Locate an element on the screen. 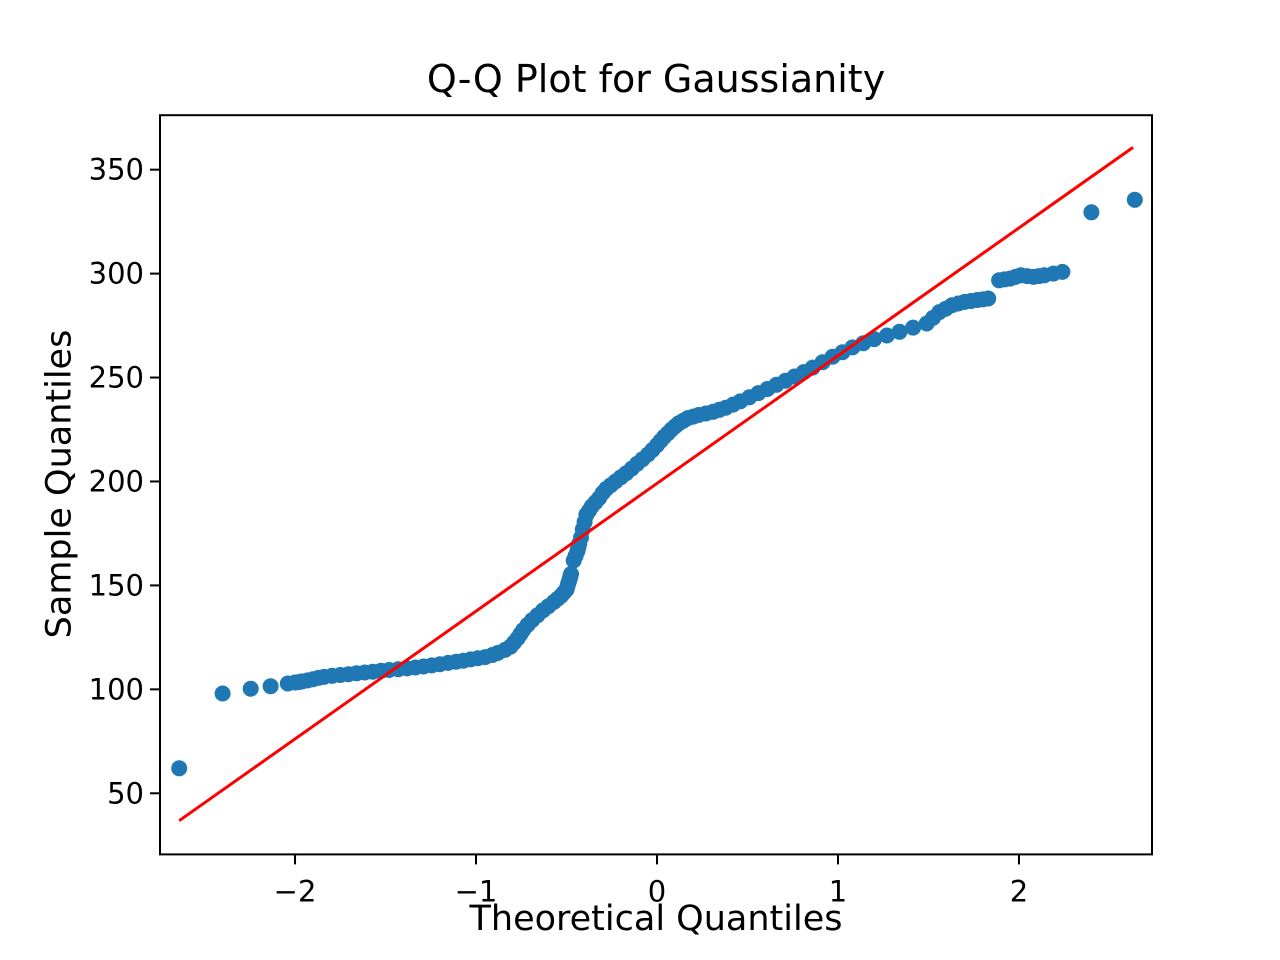  x-axis-ticks: −2 −1 0 1 2 is located at coordinates (651, 881).